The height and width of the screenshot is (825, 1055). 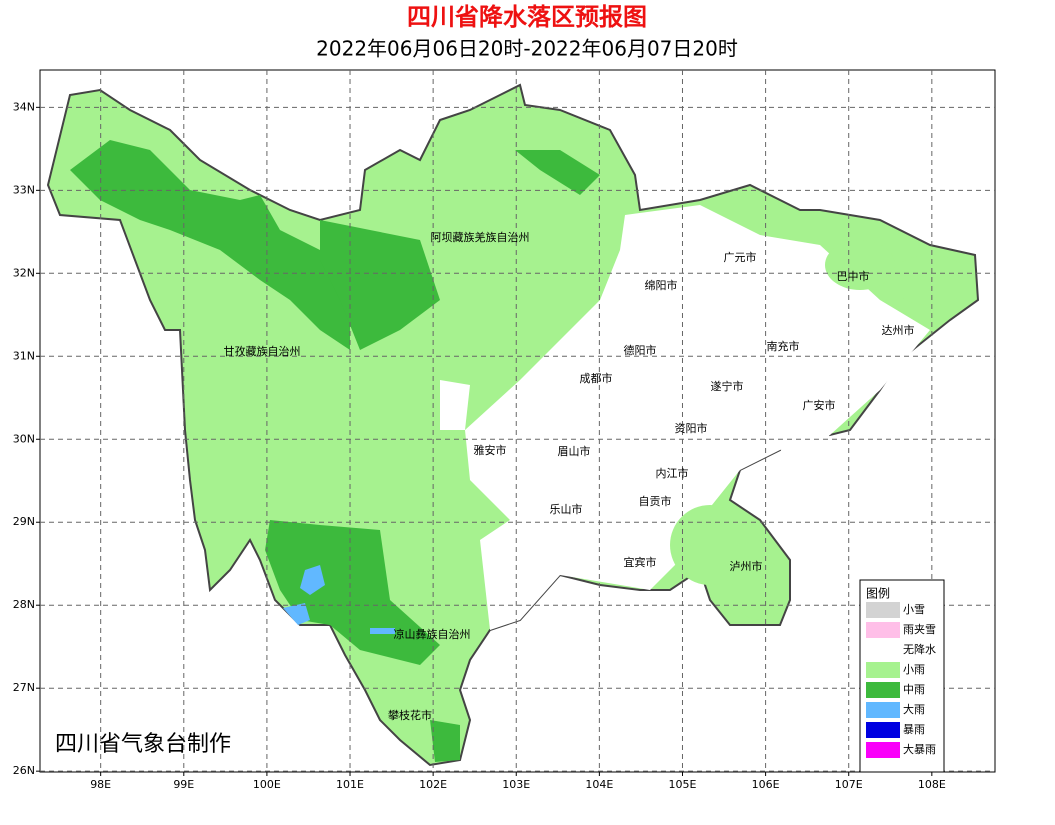 I want to click on legend-label: 雨夹雪, so click(x=919, y=629).